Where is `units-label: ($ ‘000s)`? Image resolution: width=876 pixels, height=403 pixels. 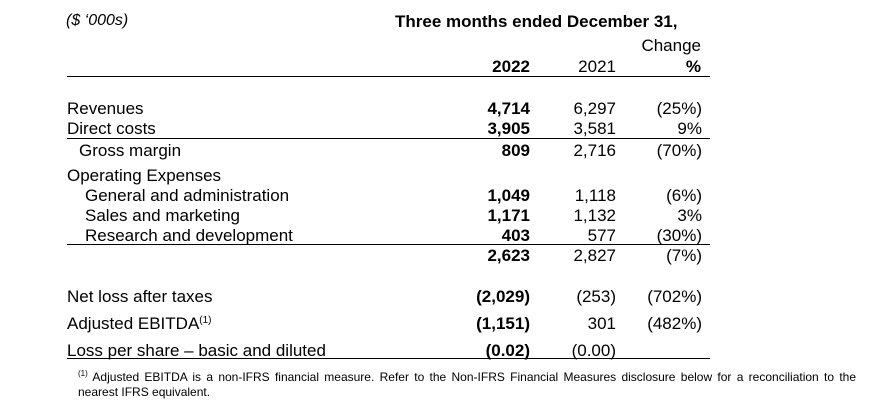 units-label: ($ ‘000s) is located at coordinates (97, 20).